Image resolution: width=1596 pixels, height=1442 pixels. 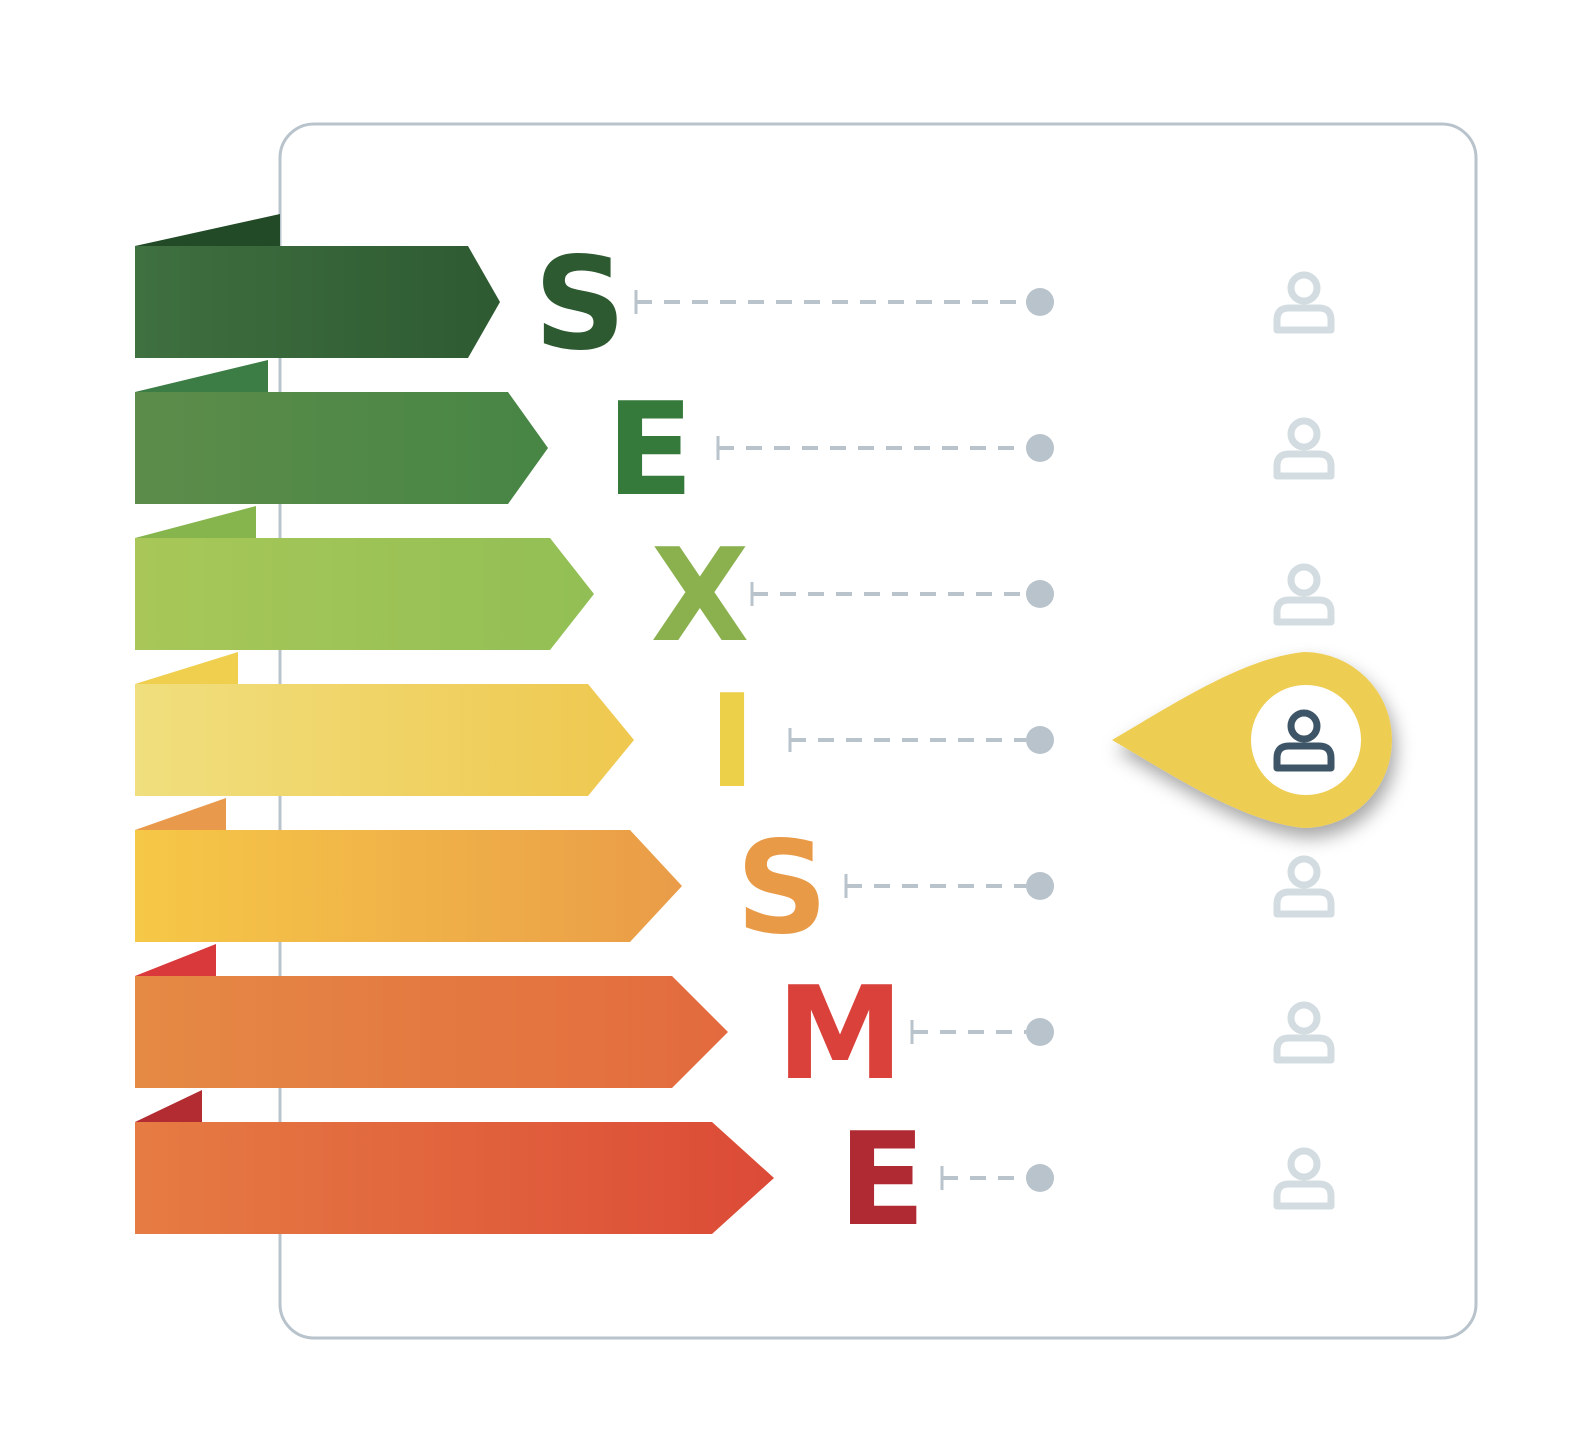 I want to click on row-letter-4: I, so click(x=732, y=742).